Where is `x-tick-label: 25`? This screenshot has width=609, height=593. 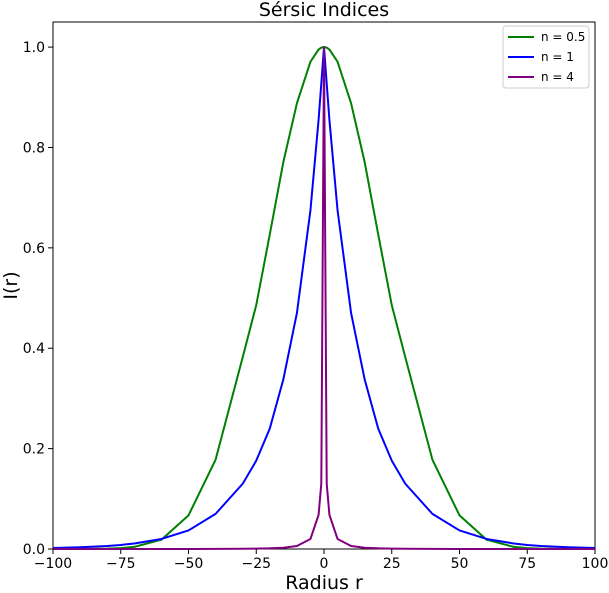
x-tick-label: 25 is located at coordinates (392, 564).